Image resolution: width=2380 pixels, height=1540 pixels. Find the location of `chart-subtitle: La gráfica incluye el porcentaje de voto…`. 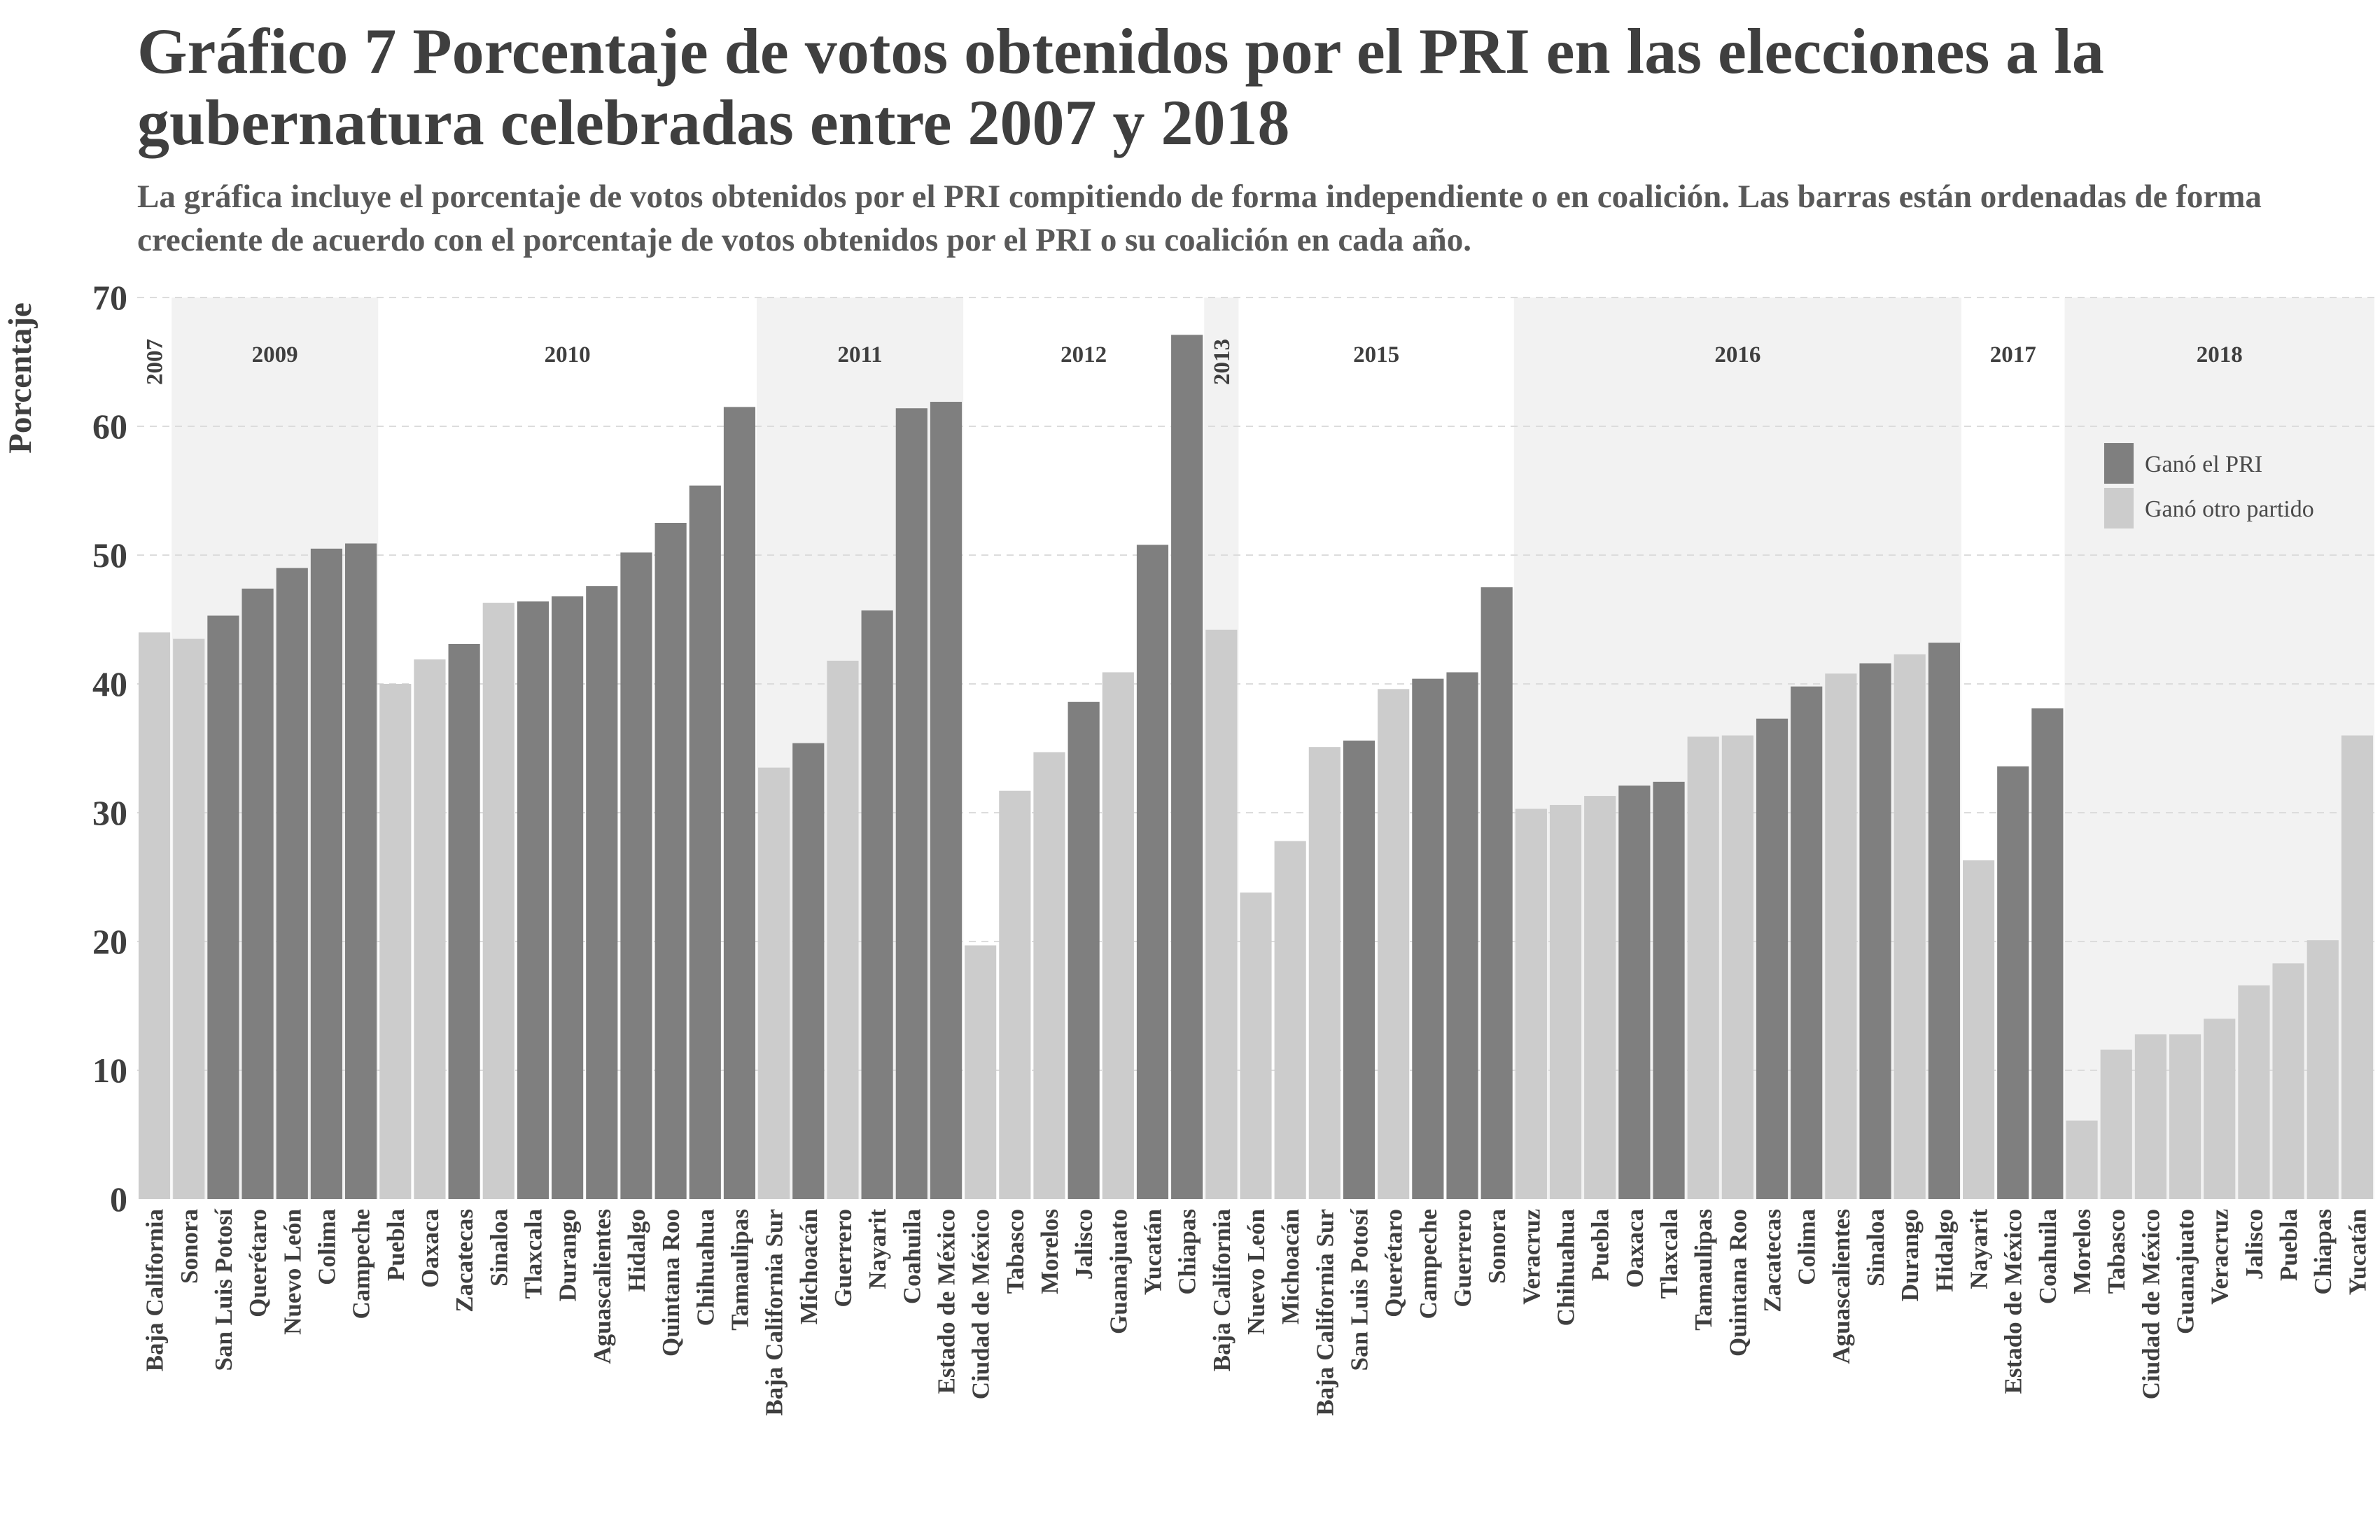

chart-subtitle: La gráfica incluye el porcentaje de voto… is located at coordinates (1199, 218).